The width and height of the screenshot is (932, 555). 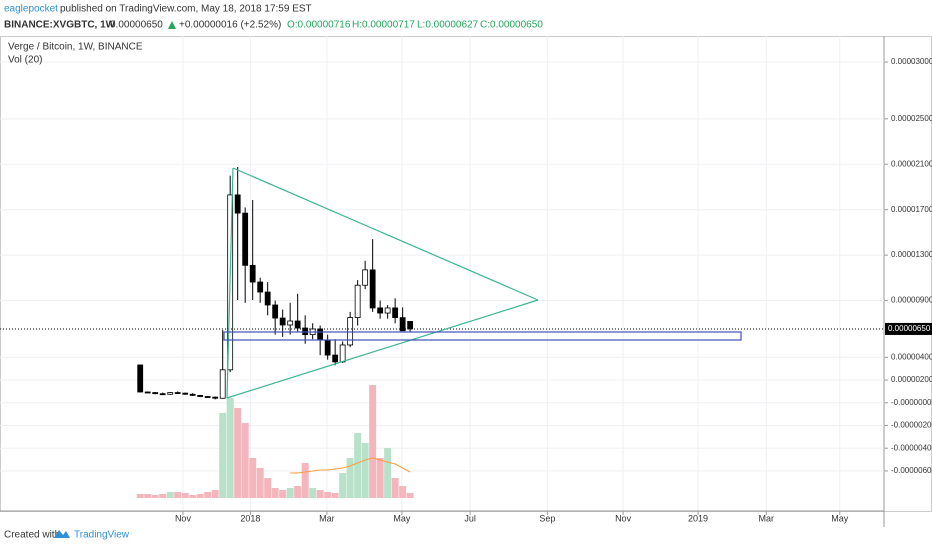 What do you see at coordinates (547, 518) in the screenshot?
I see `x-tick-label: Sep` at bounding box center [547, 518].